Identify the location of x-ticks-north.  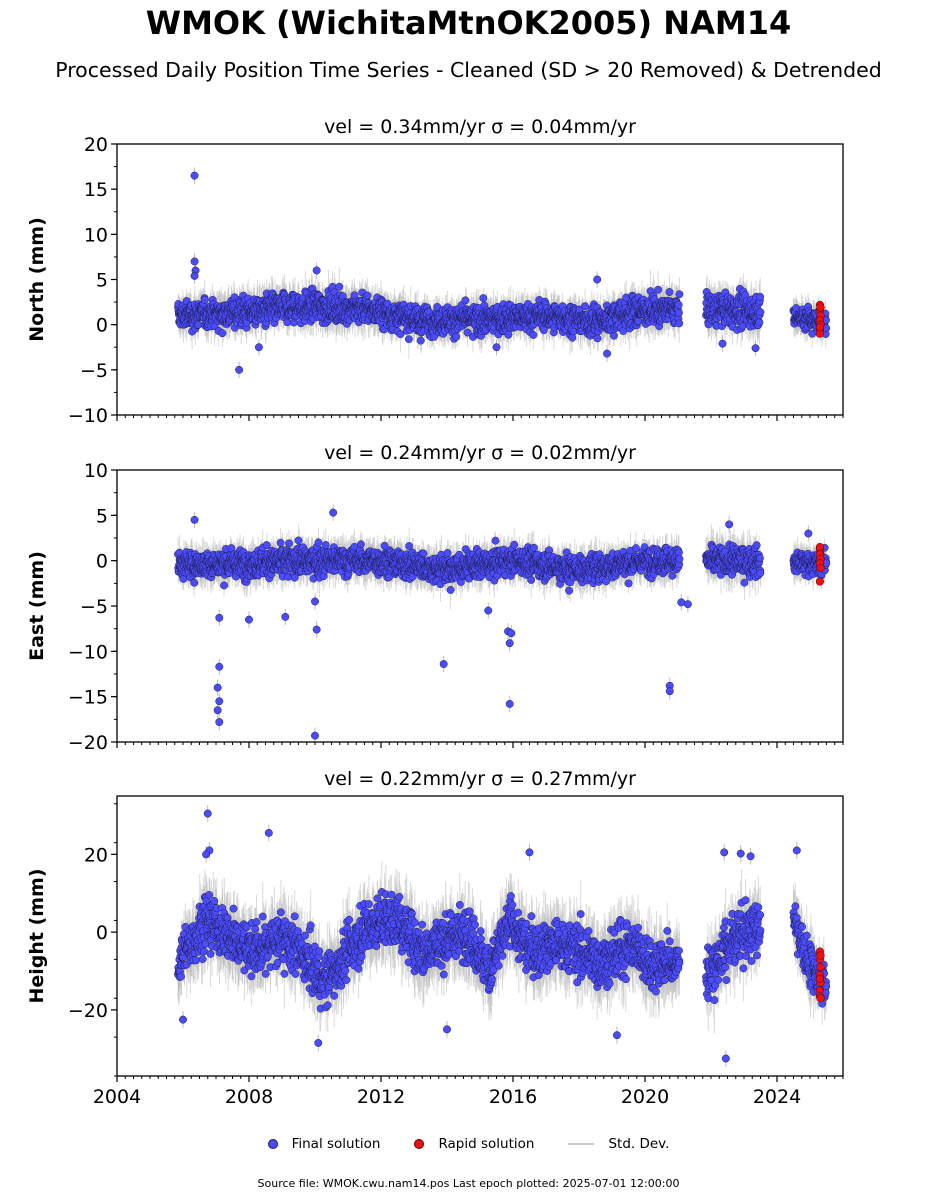
(480, 418).